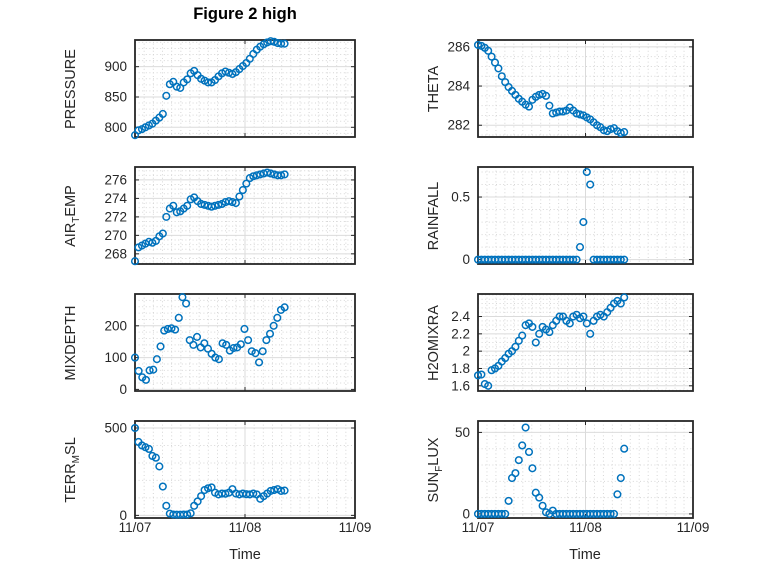 This screenshot has height=583, width=778. What do you see at coordinates (460, 197) in the screenshot?
I see `y-tick-label: 0.5` at bounding box center [460, 197].